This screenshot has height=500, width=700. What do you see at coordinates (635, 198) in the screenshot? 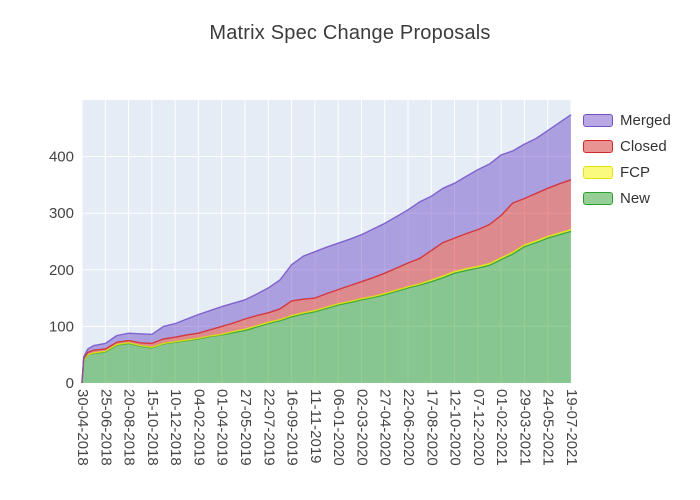
I see `legend-label-new: New` at bounding box center [635, 198].